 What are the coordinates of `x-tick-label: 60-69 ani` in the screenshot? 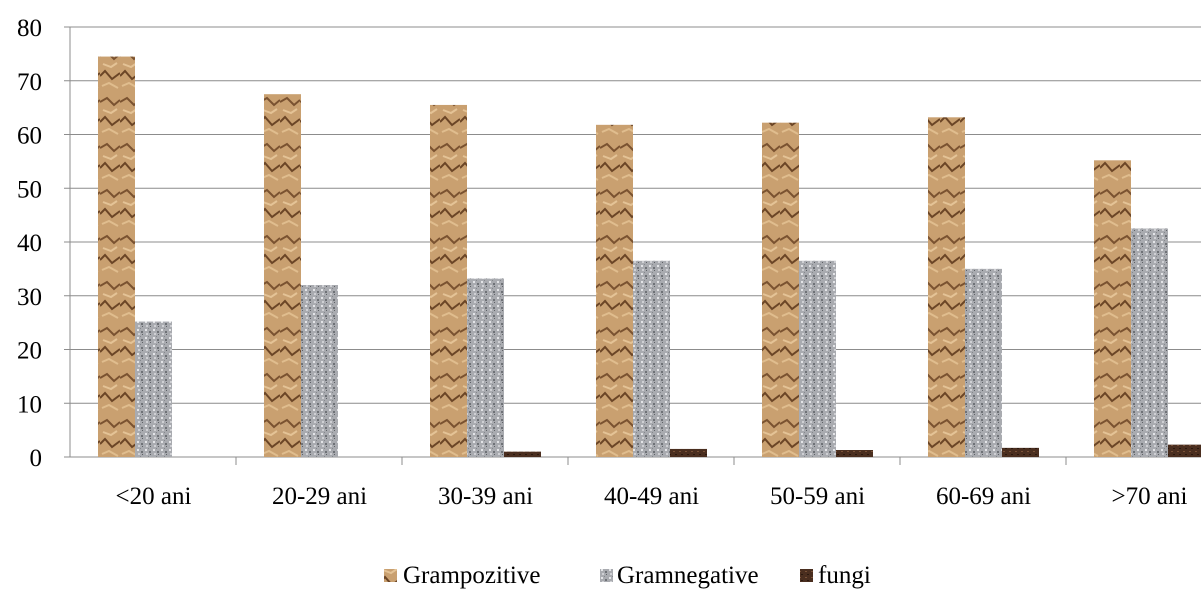 It's located at (983, 496).